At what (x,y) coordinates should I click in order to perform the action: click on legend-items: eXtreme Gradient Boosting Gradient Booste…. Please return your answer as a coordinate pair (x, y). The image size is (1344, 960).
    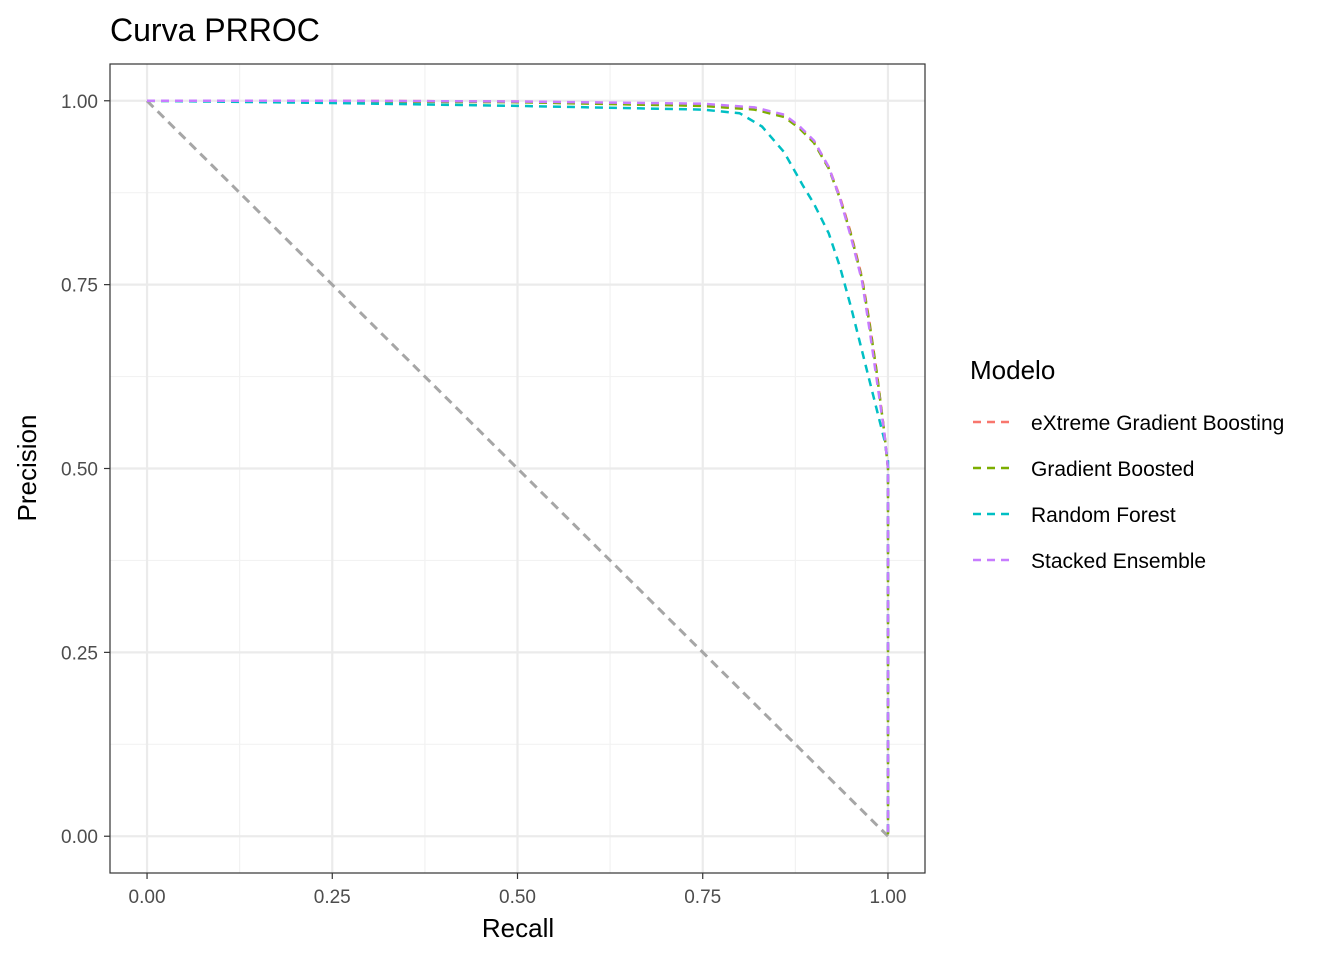
    Looking at the image, I should click on (1128, 492).